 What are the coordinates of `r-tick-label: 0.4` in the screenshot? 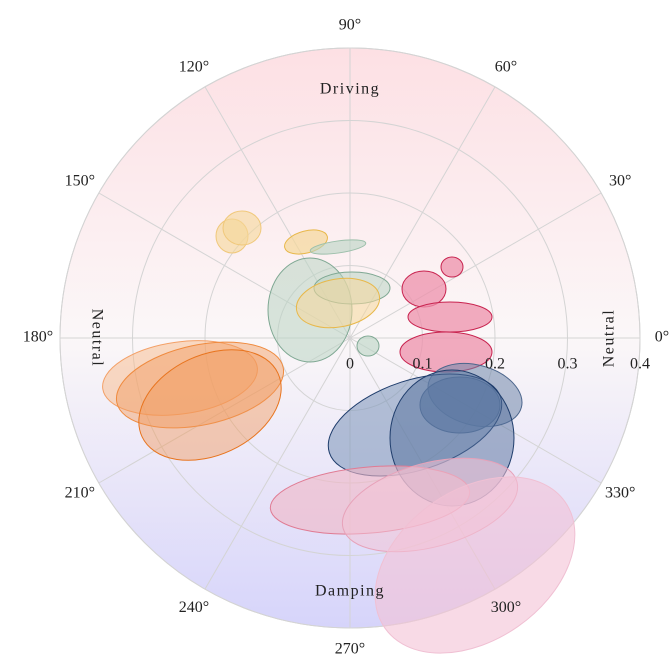 It's located at (640, 364).